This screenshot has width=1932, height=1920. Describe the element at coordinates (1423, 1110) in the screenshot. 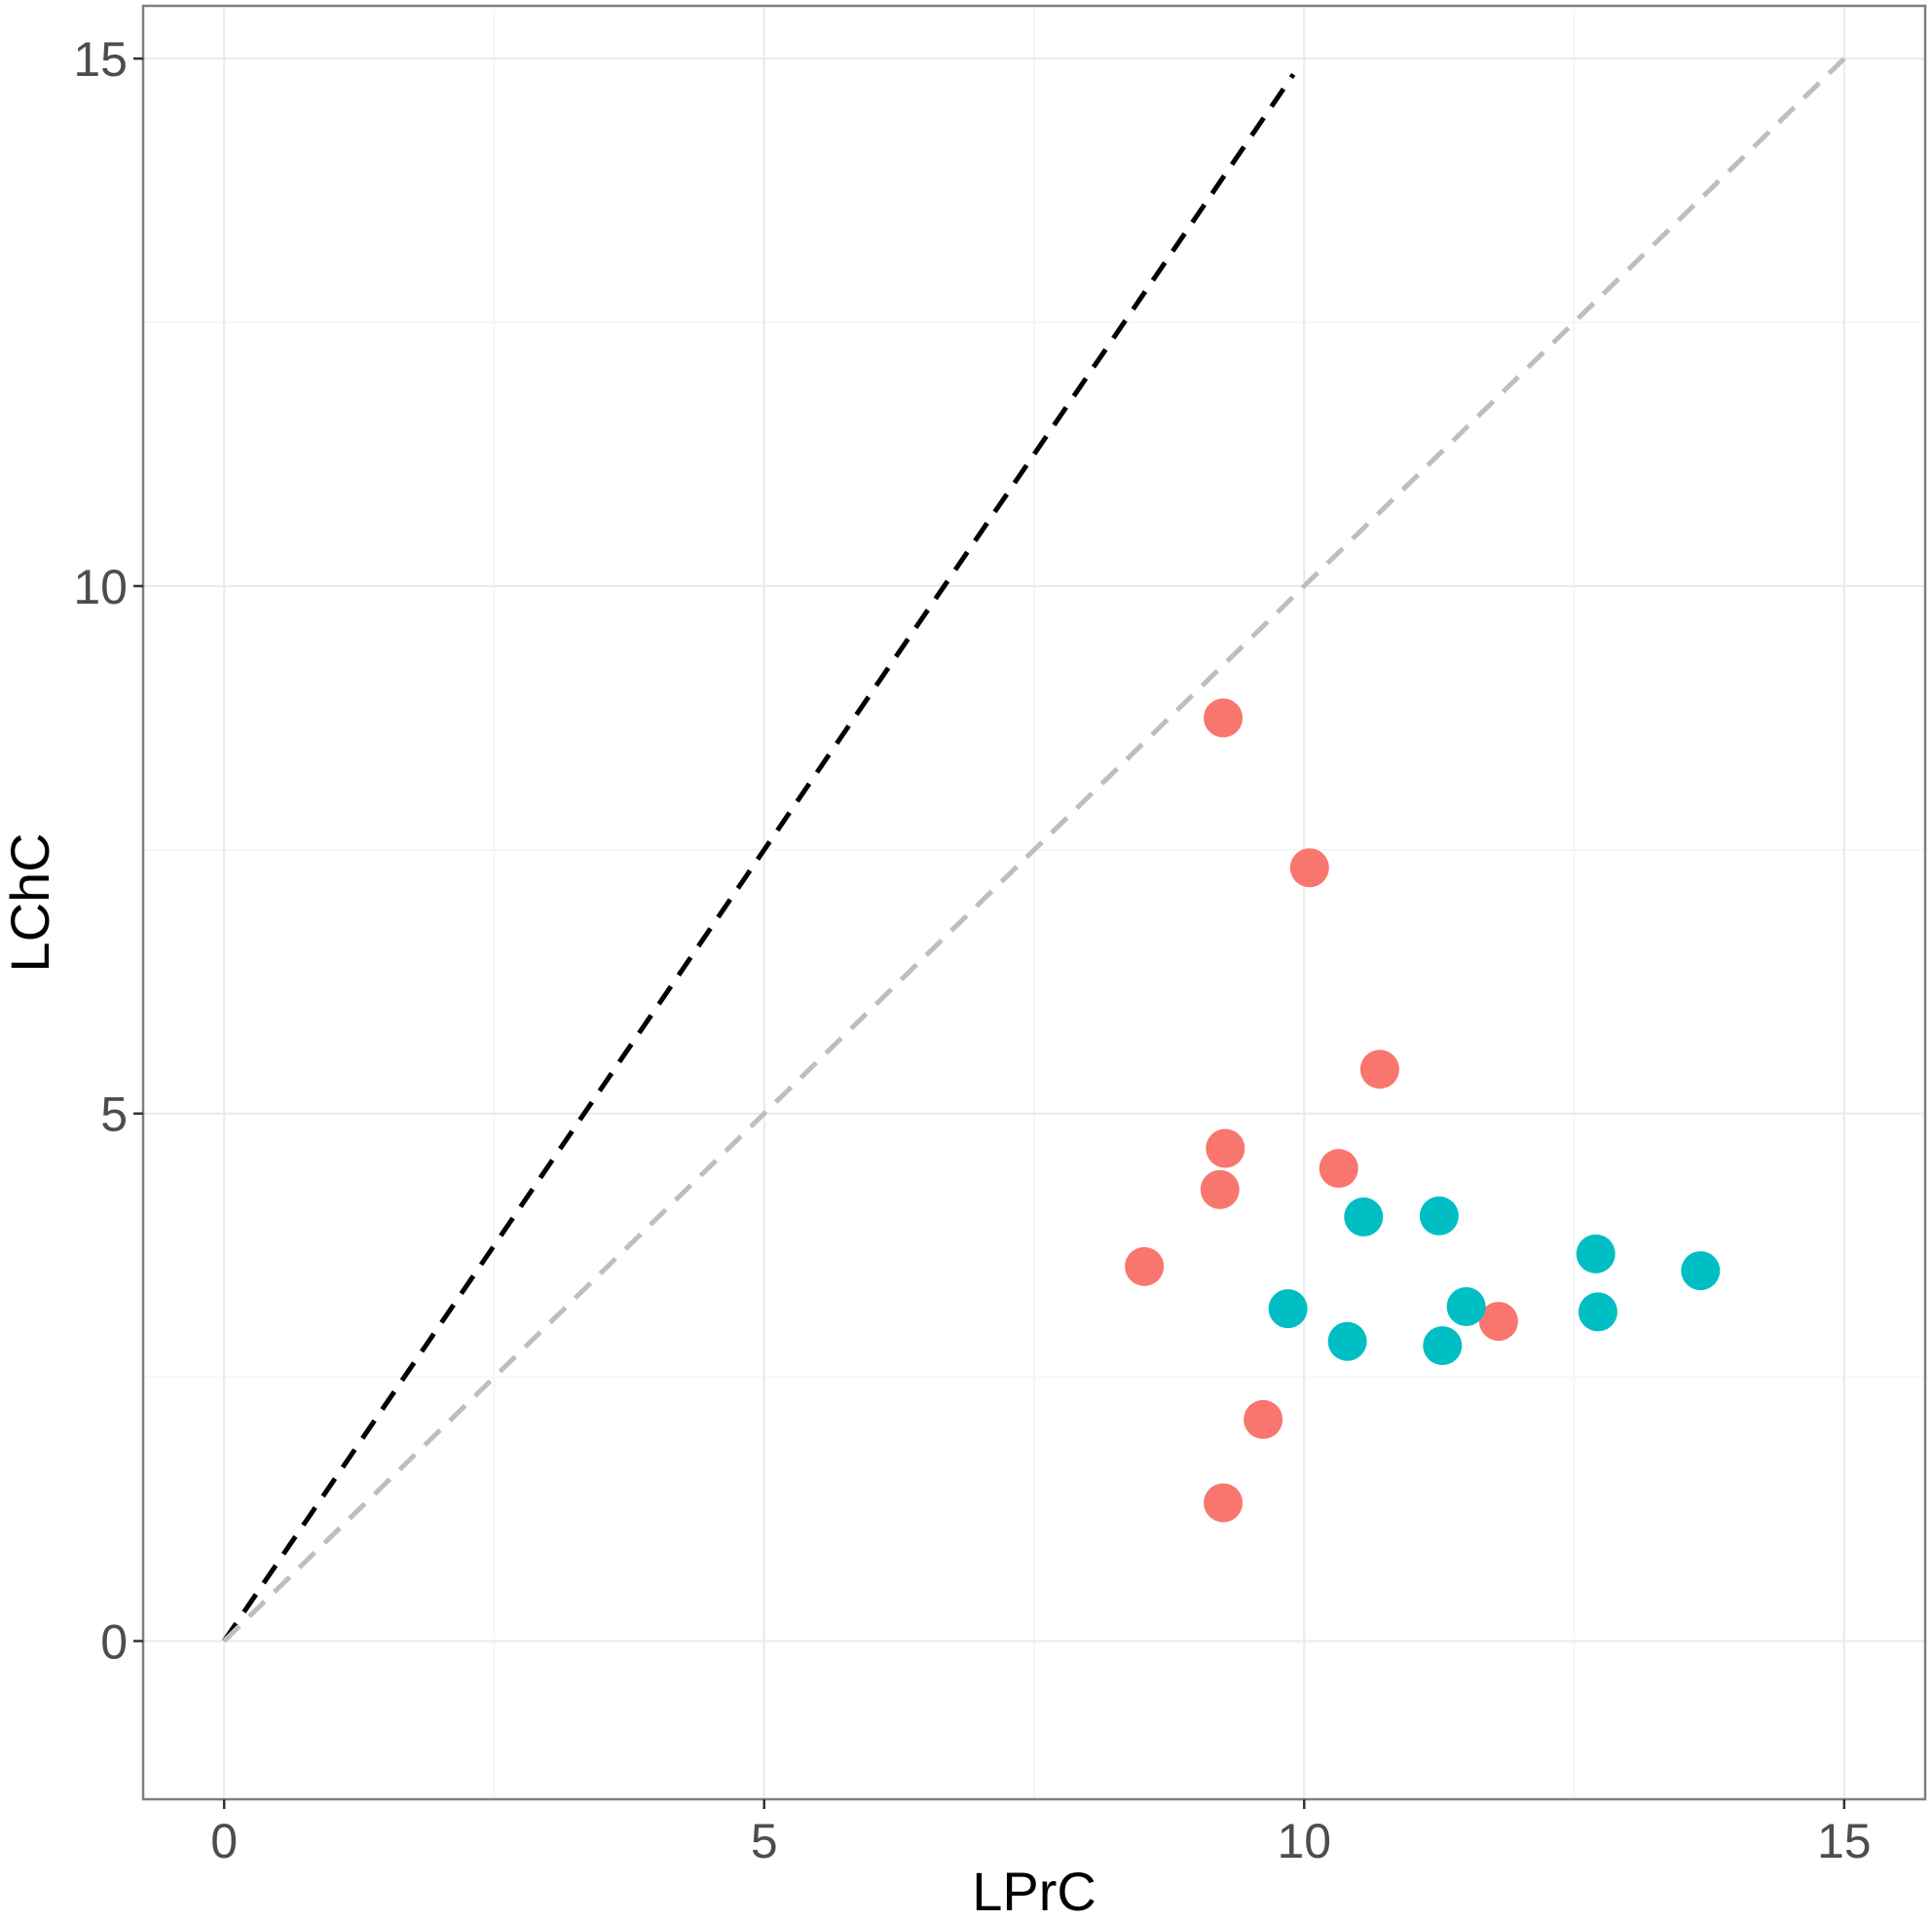

I see `data-points` at that location.